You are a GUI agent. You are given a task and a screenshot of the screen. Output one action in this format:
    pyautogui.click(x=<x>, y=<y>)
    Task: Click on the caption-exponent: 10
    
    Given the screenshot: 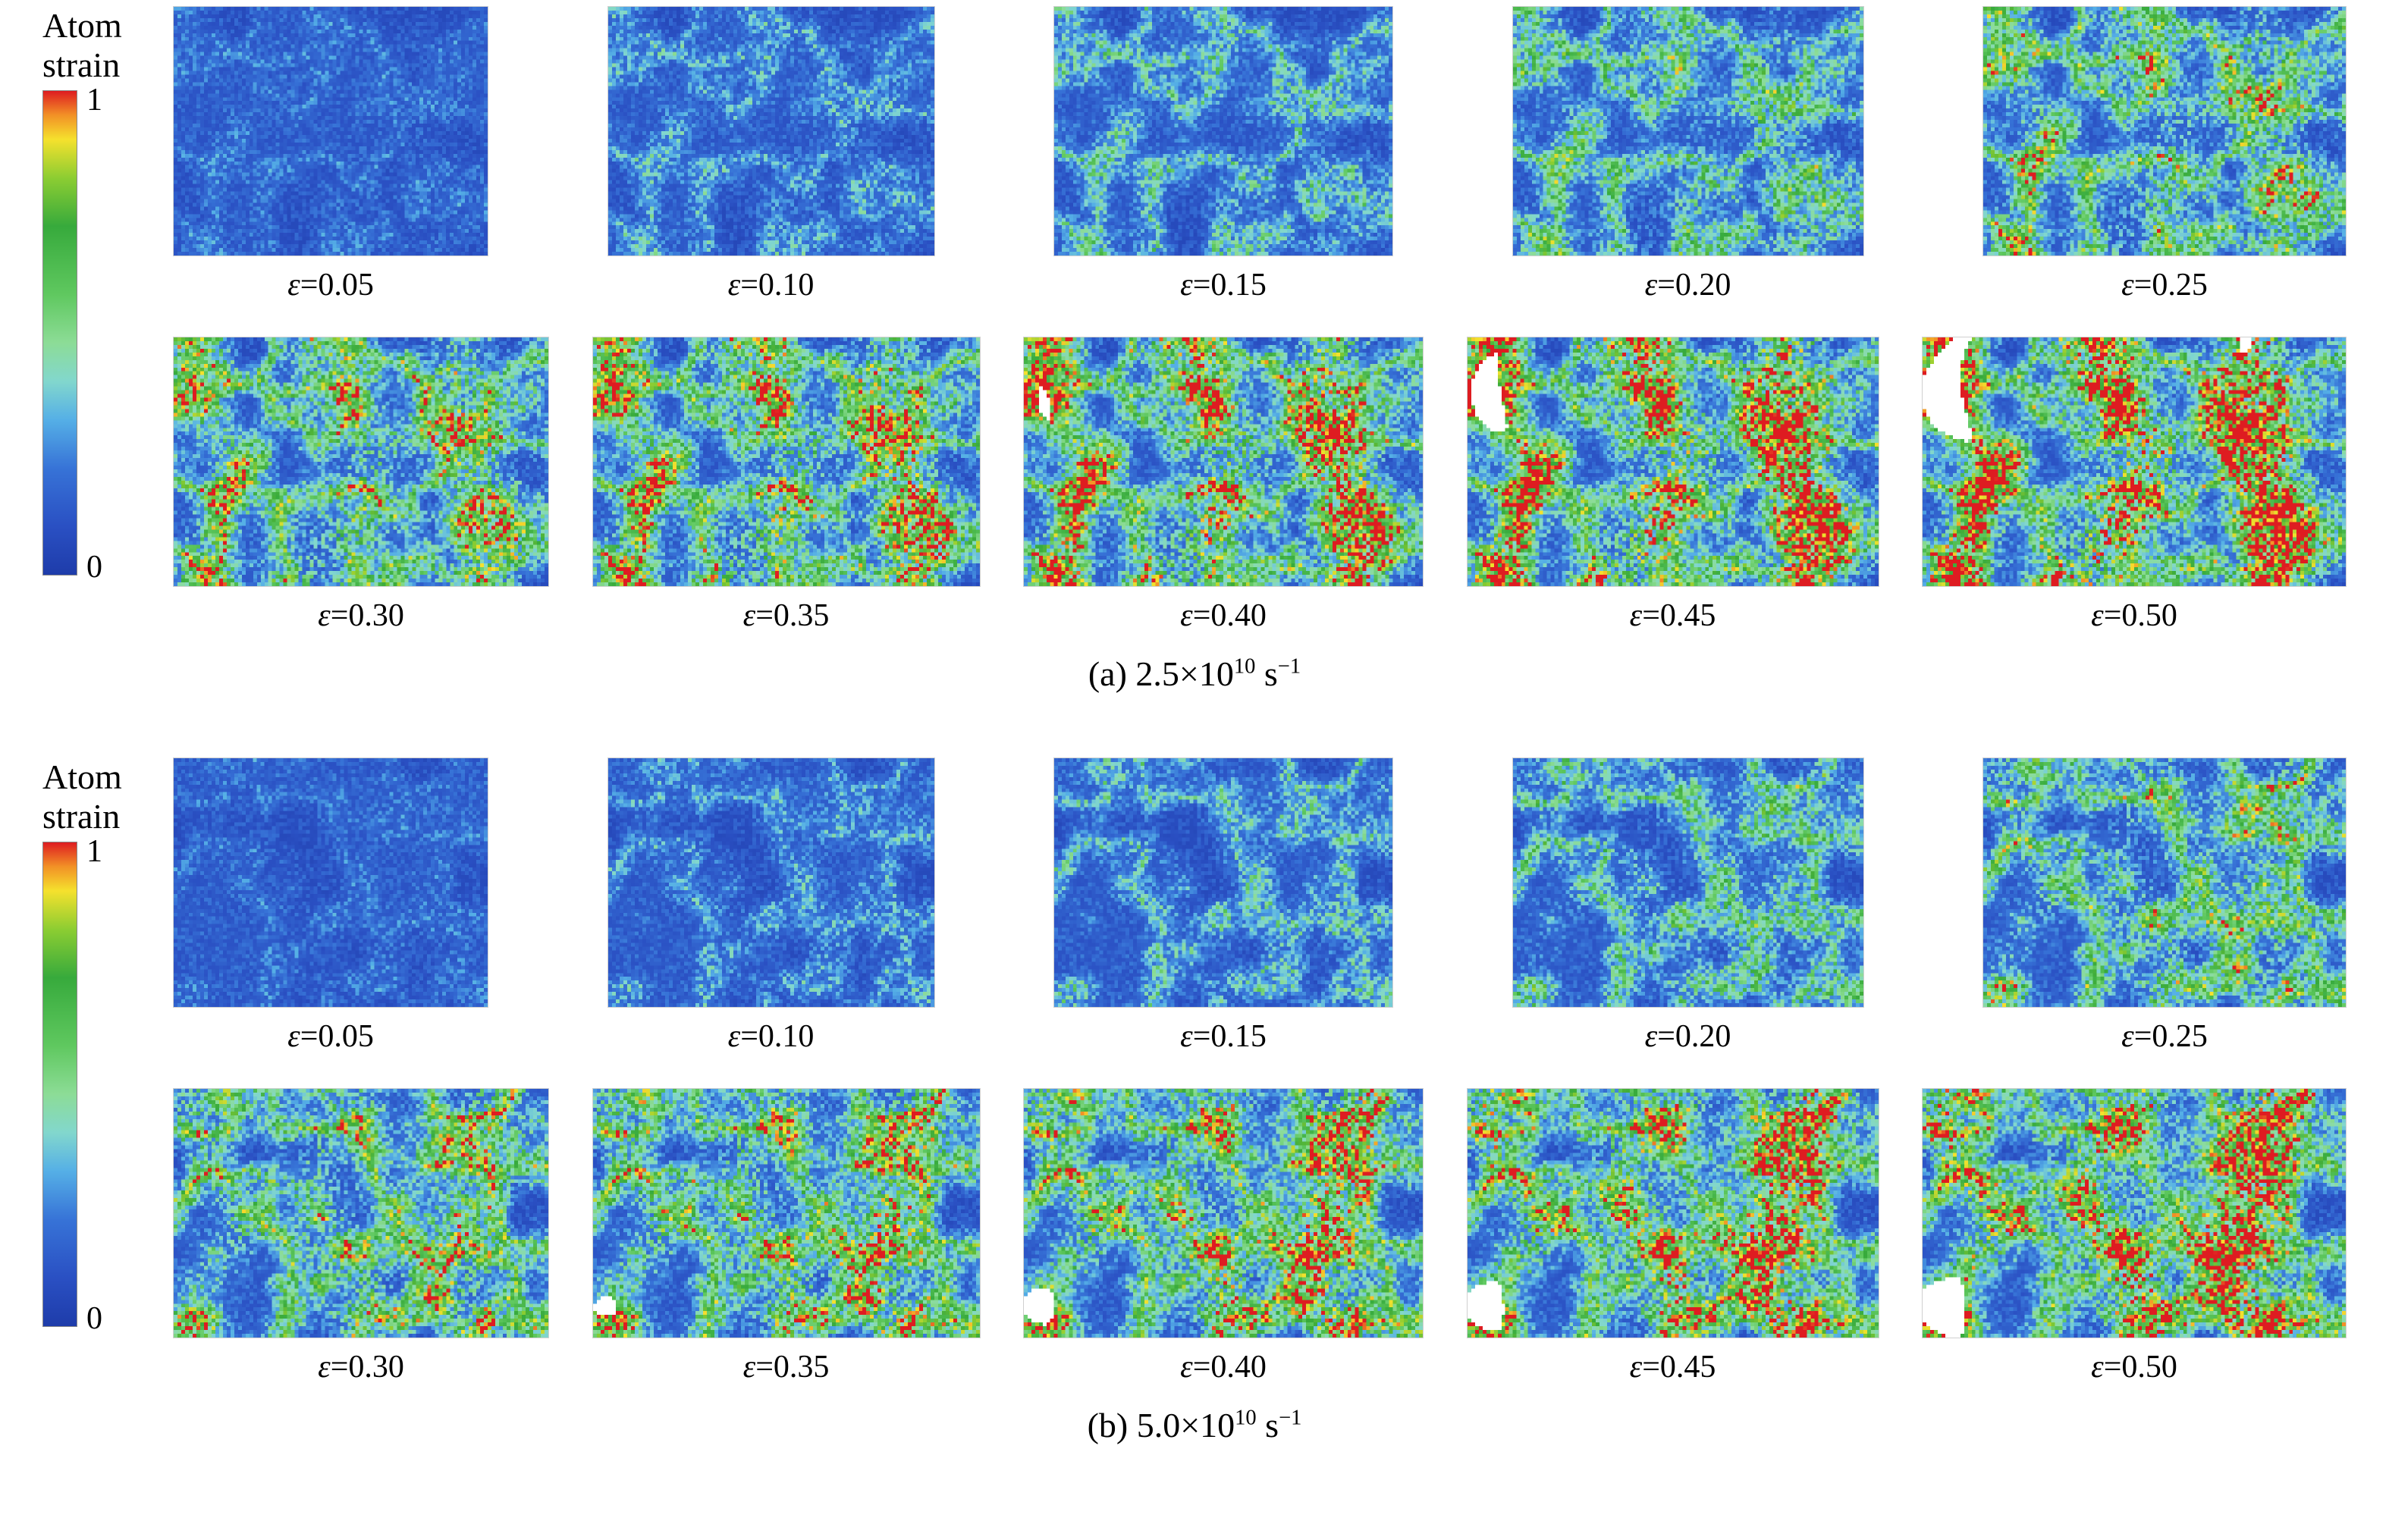 What is the action you would take?
    pyautogui.click(x=1246, y=1418)
    